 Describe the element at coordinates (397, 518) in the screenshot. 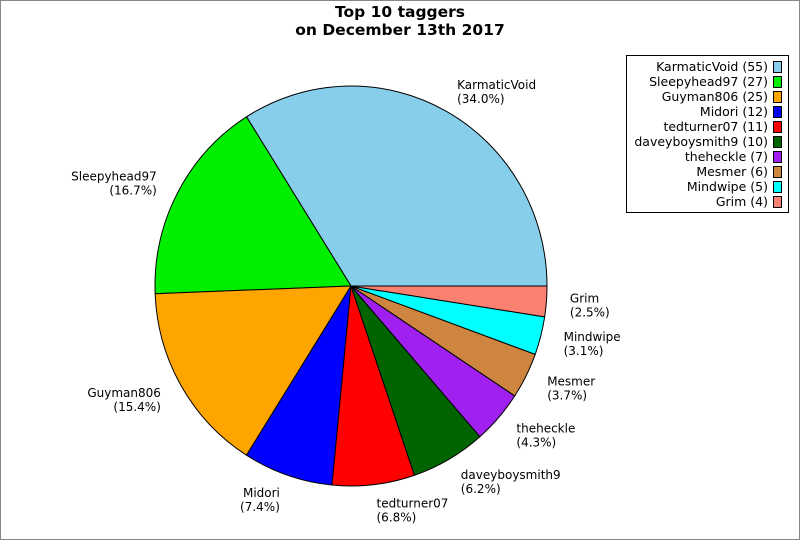

I see `slice-percent: (6.8%)` at that location.